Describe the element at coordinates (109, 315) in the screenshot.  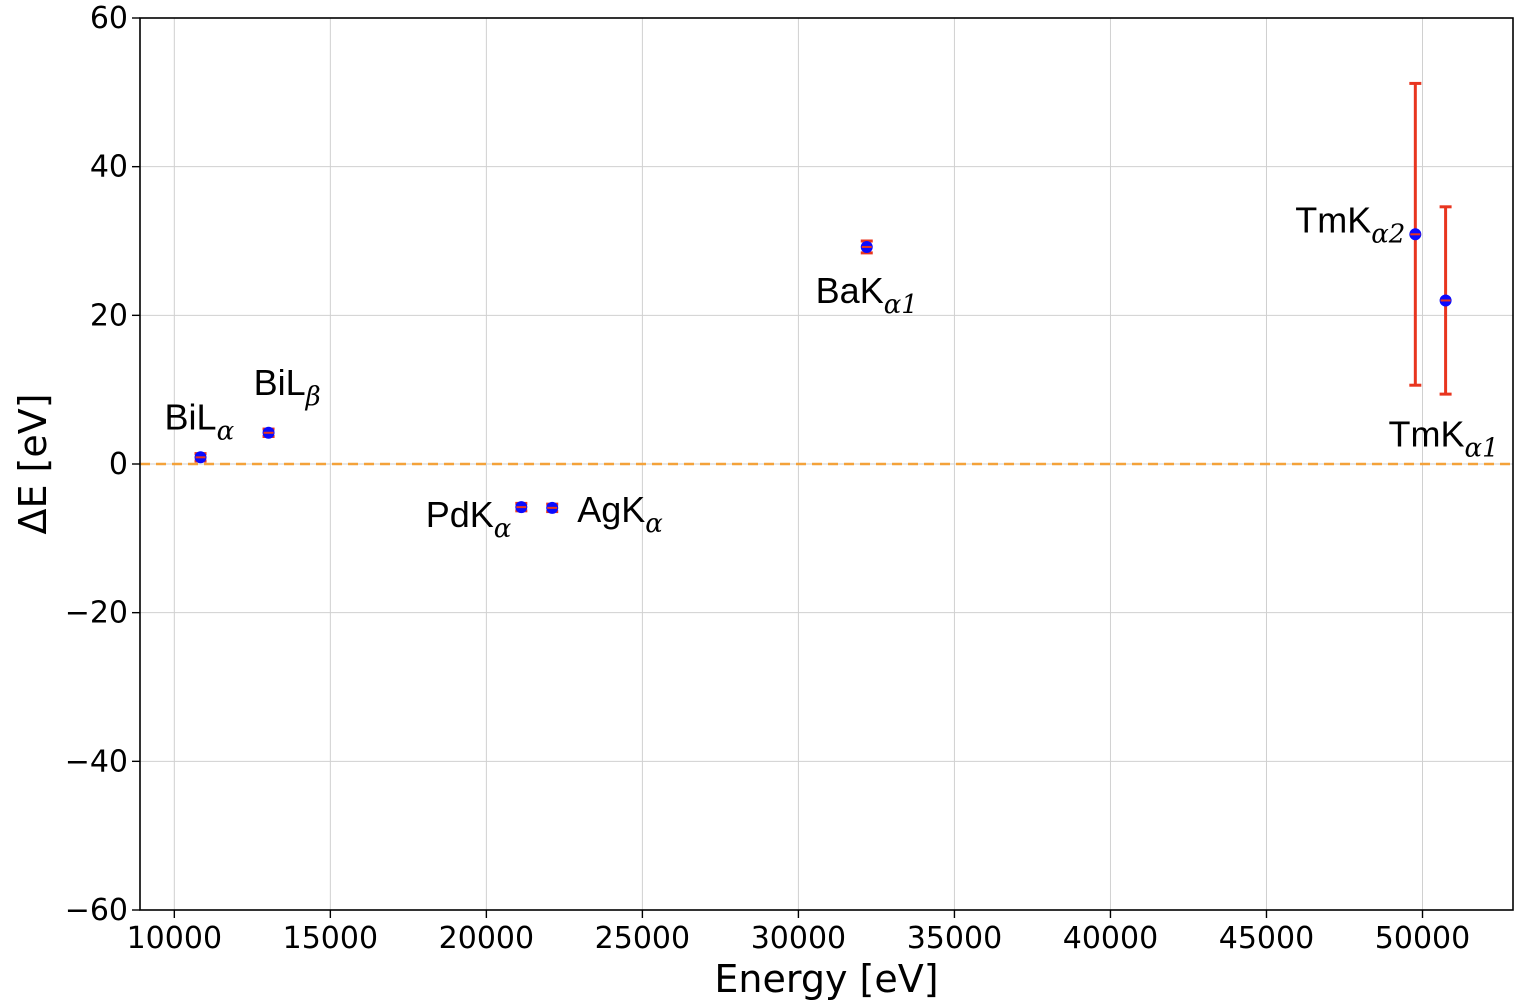
I see `y-tick-label: 20` at that location.